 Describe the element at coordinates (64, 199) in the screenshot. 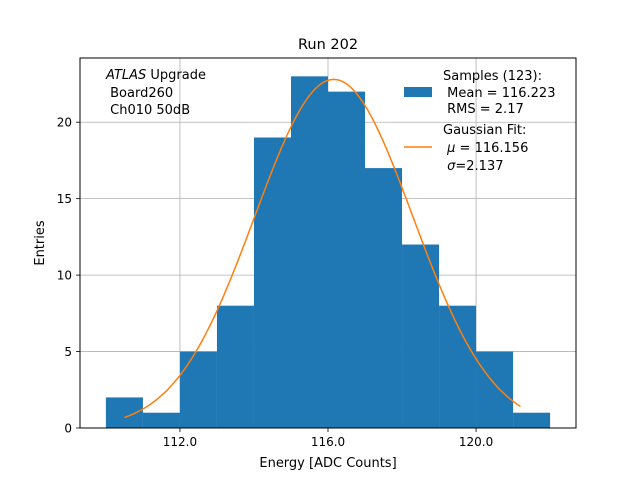

I see `y-tick-label: 15` at that location.